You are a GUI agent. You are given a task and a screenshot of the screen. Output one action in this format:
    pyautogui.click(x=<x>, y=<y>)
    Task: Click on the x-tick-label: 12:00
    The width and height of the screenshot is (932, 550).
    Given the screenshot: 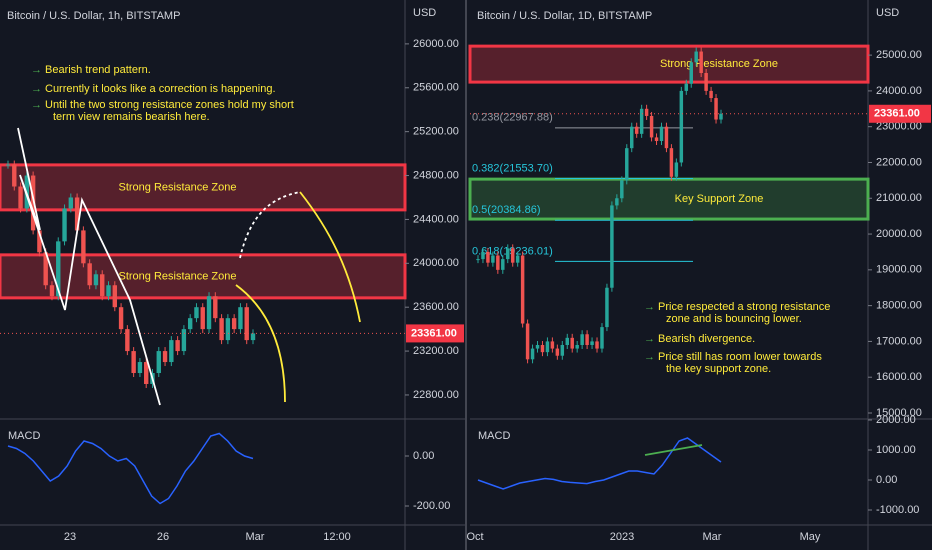 What is the action you would take?
    pyautogui.click(x=337, y=537)
    